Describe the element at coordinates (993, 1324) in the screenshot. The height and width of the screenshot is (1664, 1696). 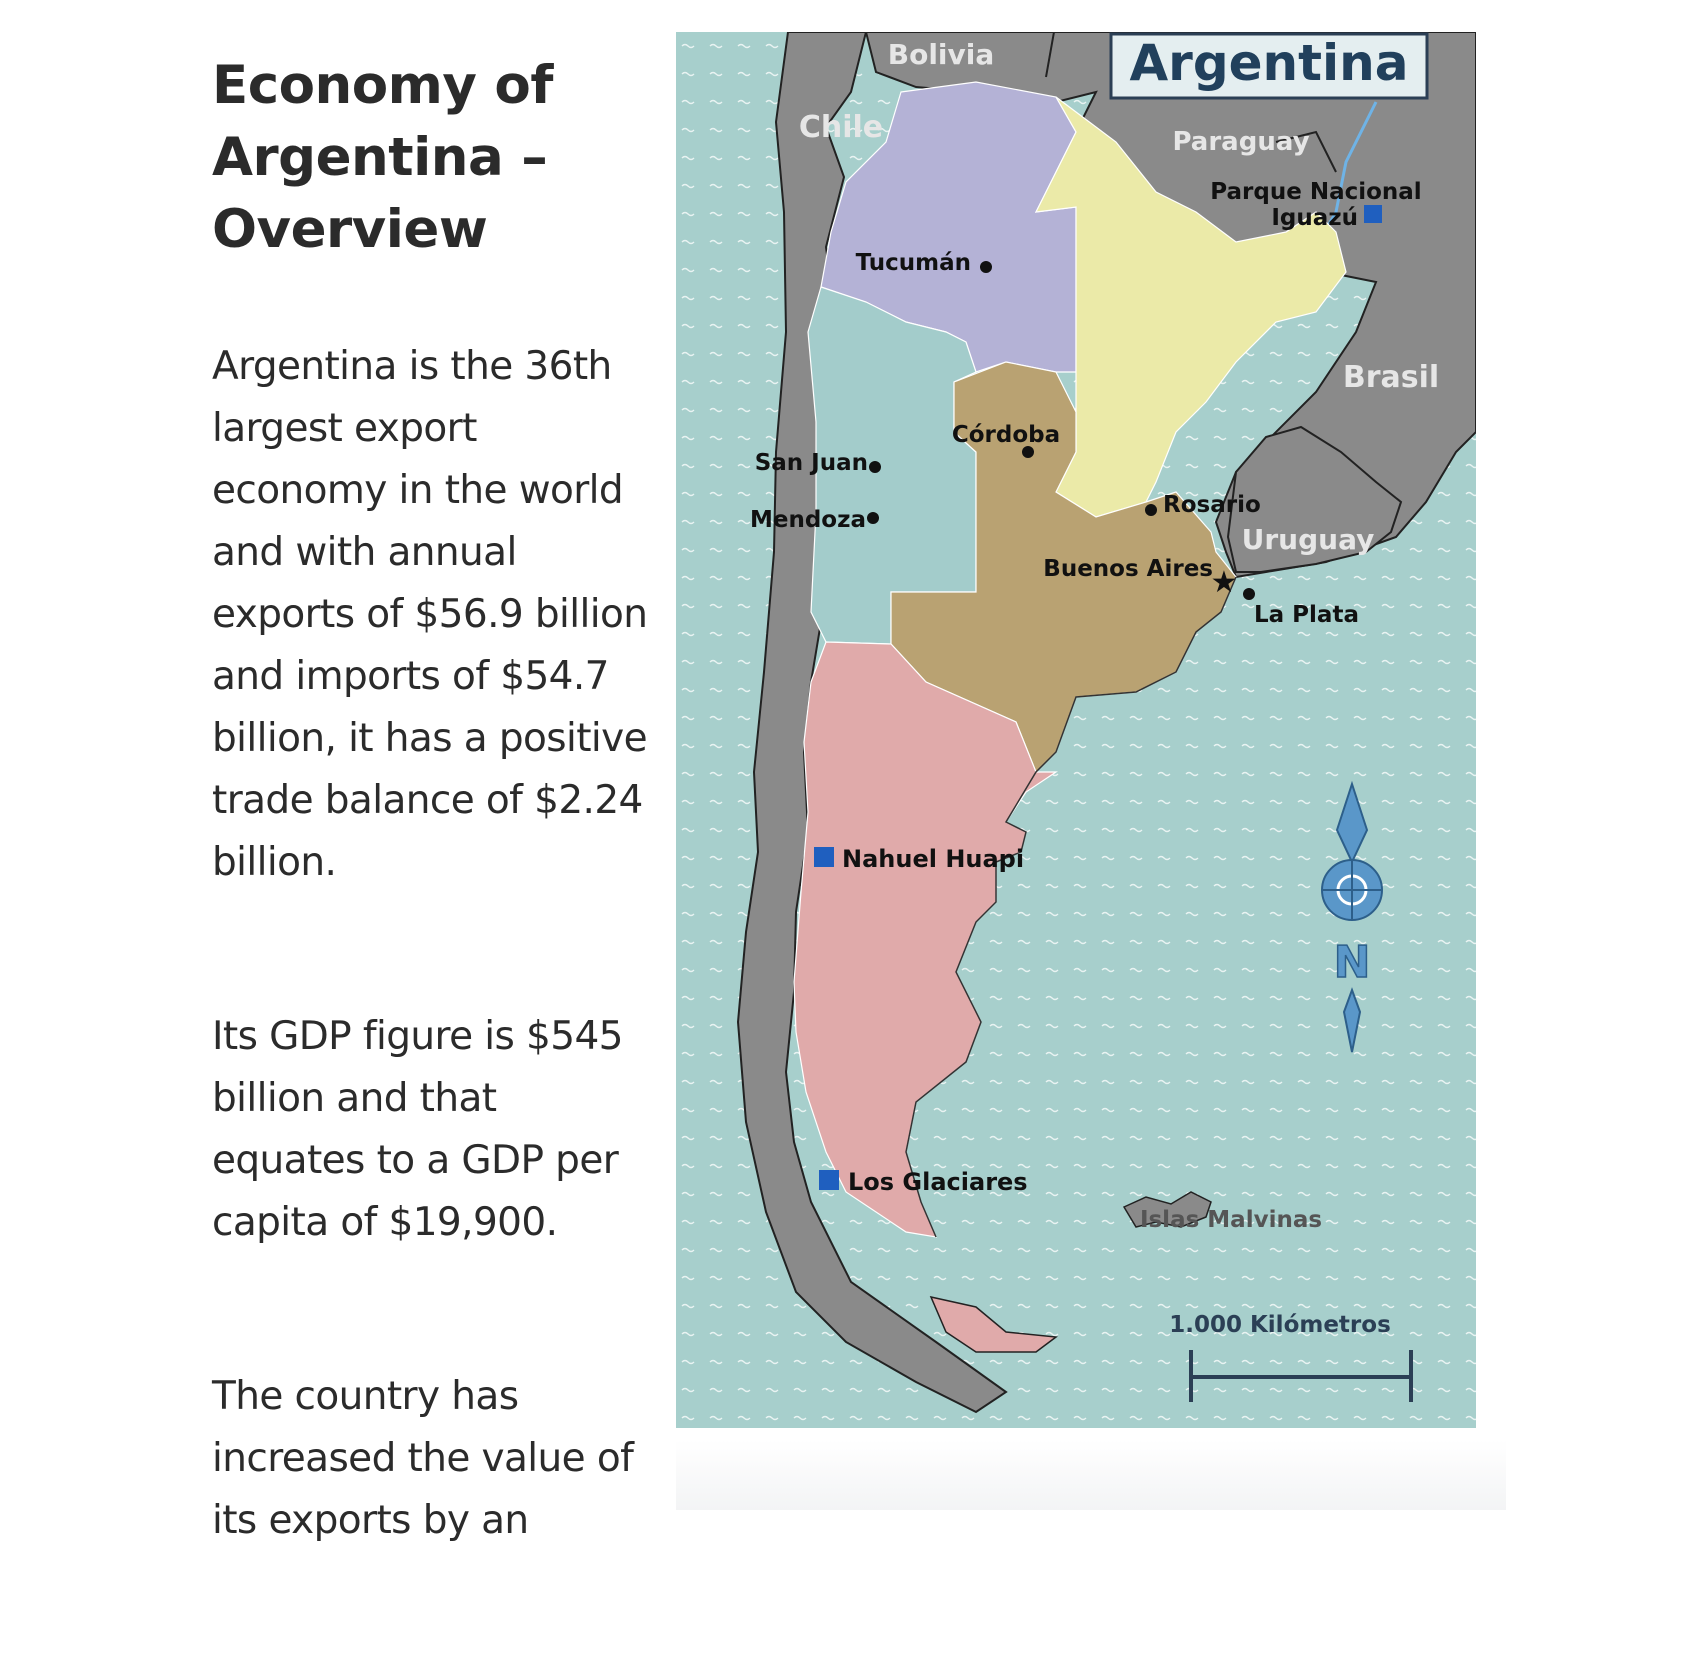
I see `tierra-del-fuego` at that location.